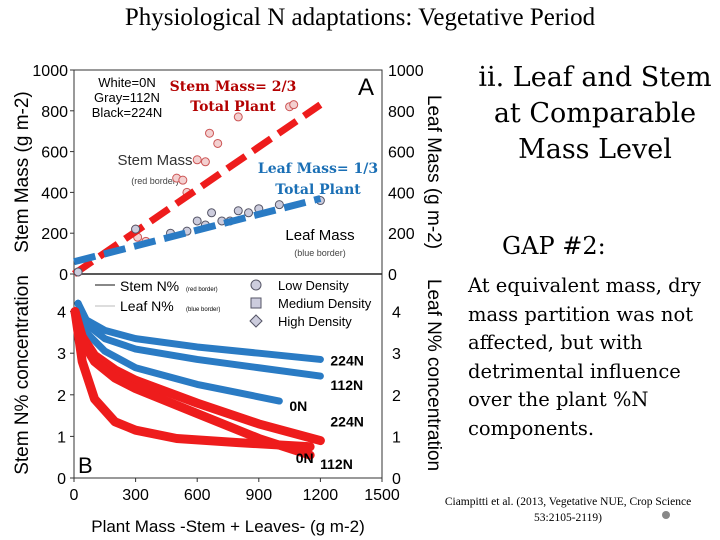 The height and width of the screenshot is (540, 720). I want to click on stem-mass-label: Stem Mass, so click(154, 160).